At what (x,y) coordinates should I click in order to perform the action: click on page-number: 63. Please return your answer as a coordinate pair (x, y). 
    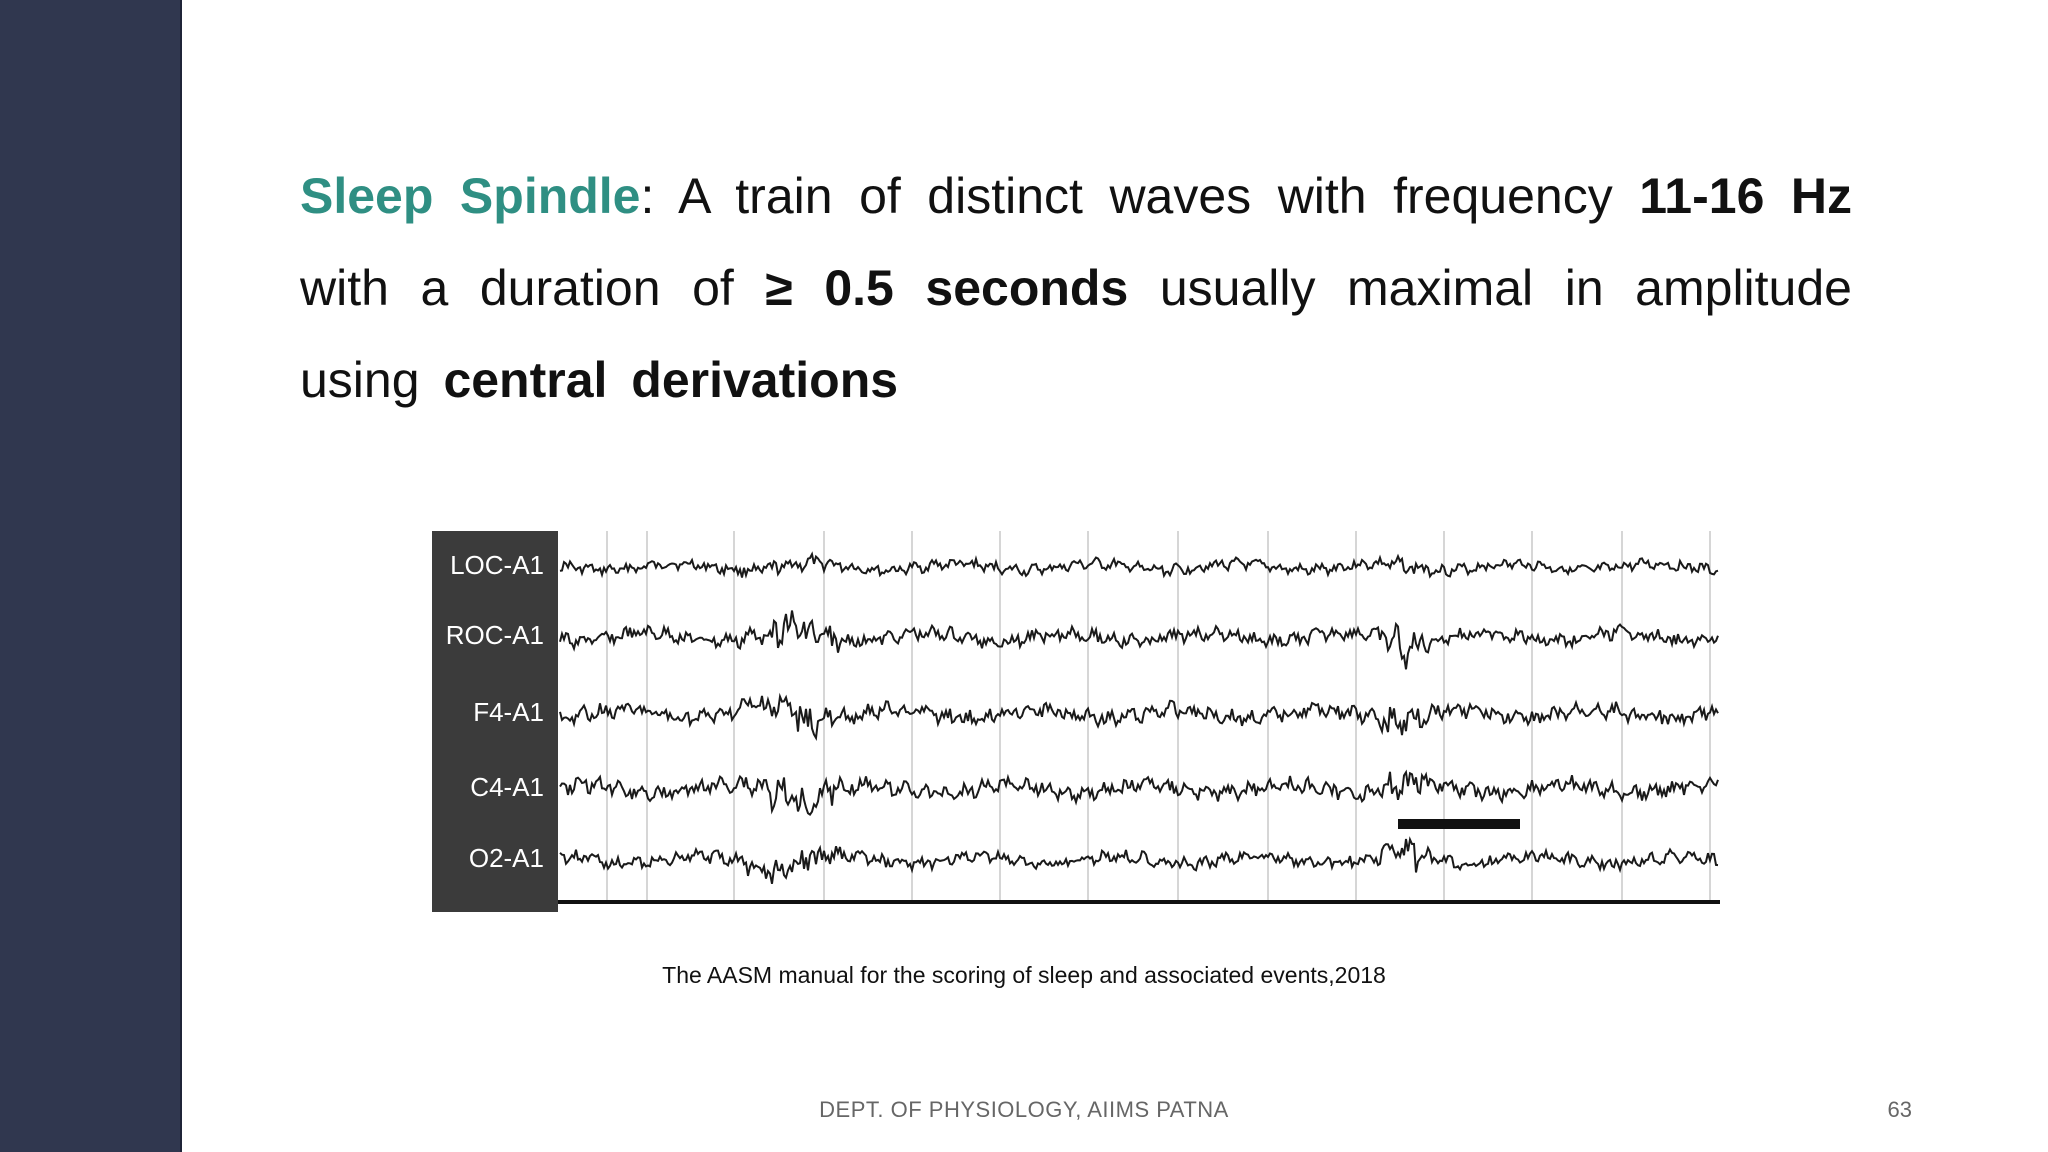
    Looking at the image, I should click on (1899, 1109).